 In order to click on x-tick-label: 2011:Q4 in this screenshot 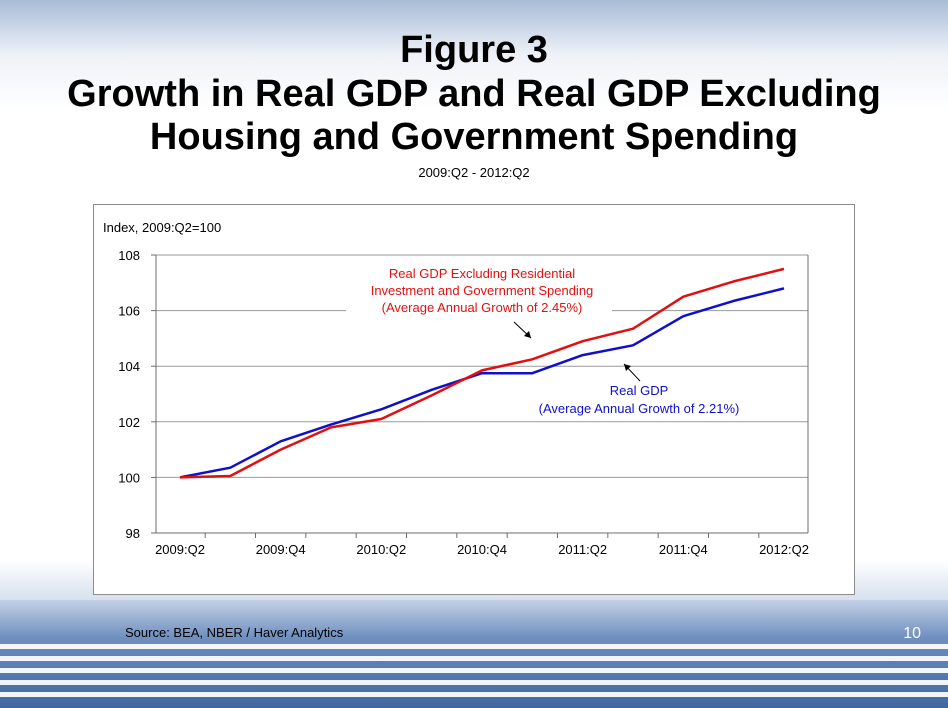, I will do `click(683, 549)`.